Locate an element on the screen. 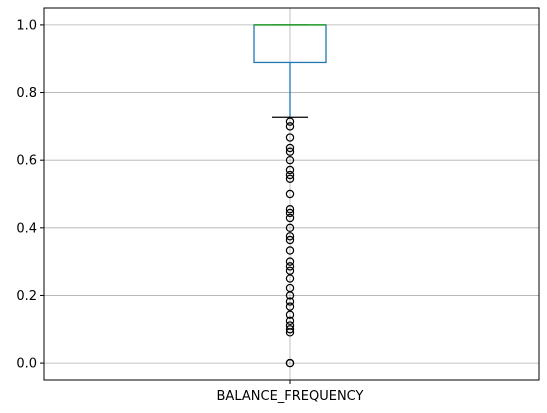 This screenshot has height=413, width=547. y-tick-label: 0.6 is located at coordinates (26, 161).